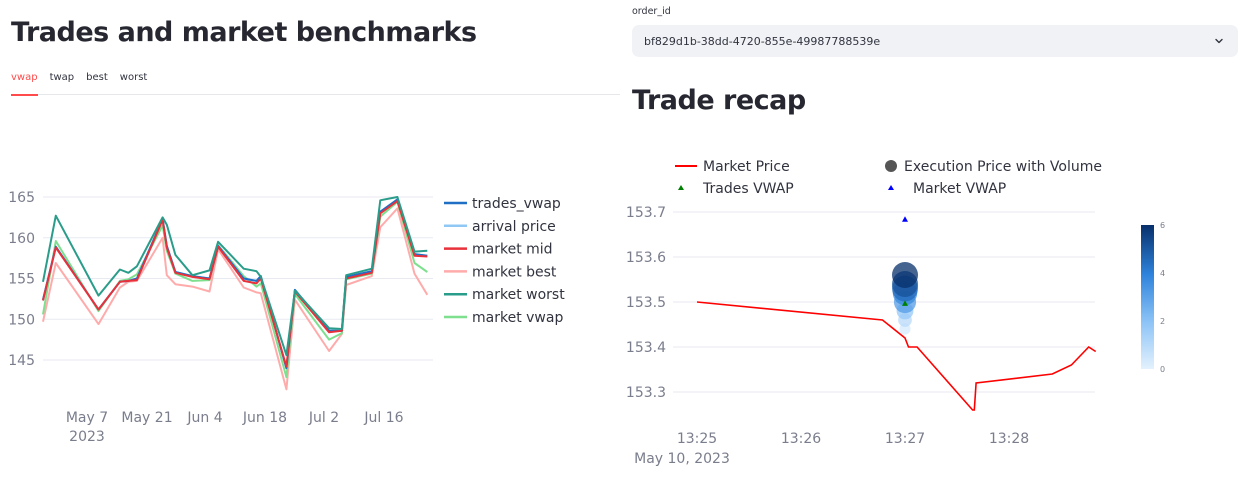 This screenshot has height=477, width=1248. I want to click on page-title: Trades and market benchmarks, so click(244, 32).